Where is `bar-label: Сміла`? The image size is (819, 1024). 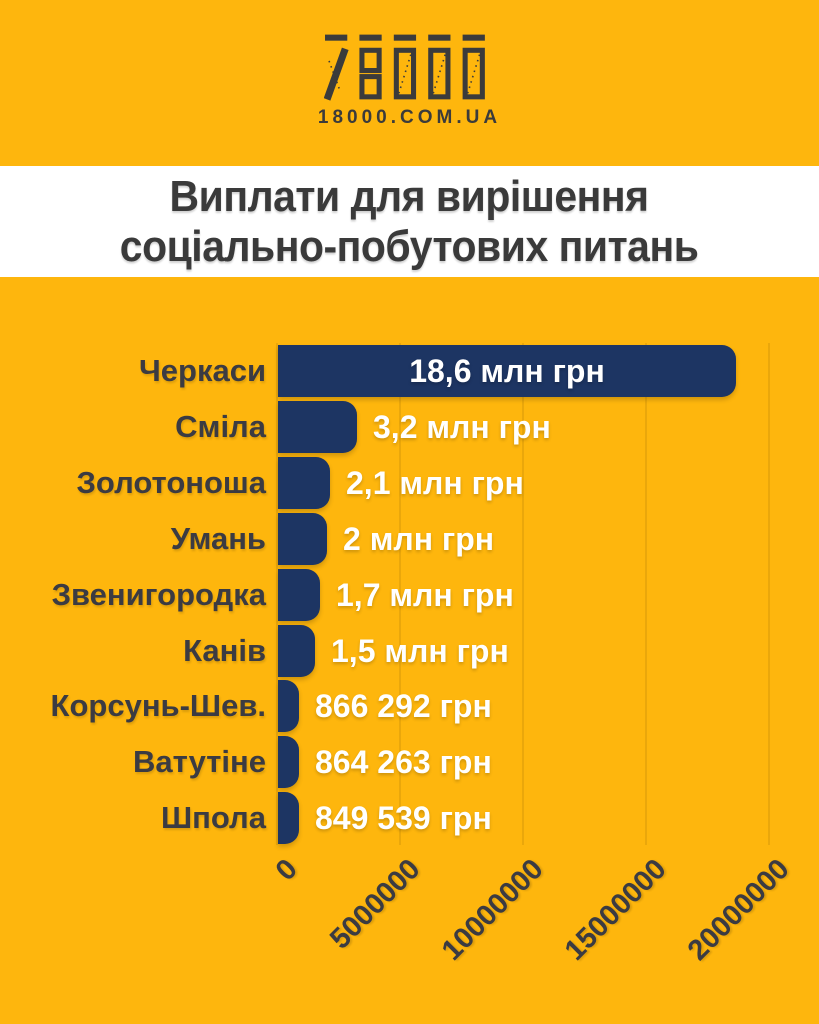
bar-label: Сміла is located at coordinates (220, 426).